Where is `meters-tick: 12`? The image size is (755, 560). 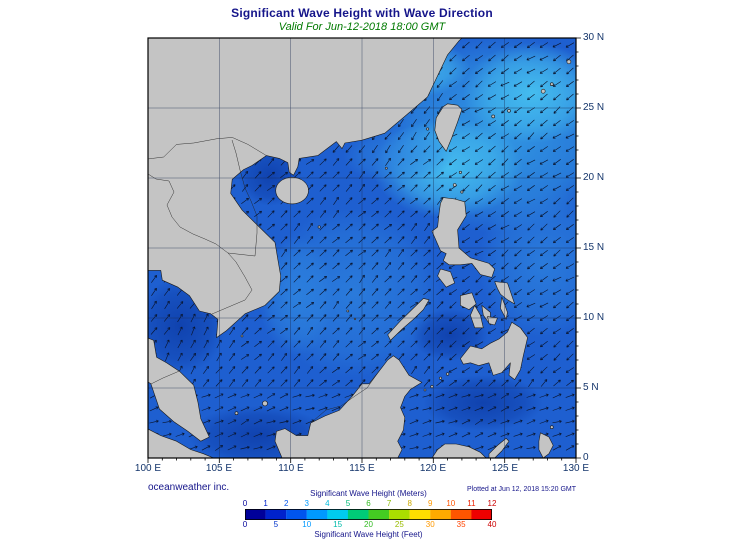 meters-tick: 12 is located at coordinates (492, 503).